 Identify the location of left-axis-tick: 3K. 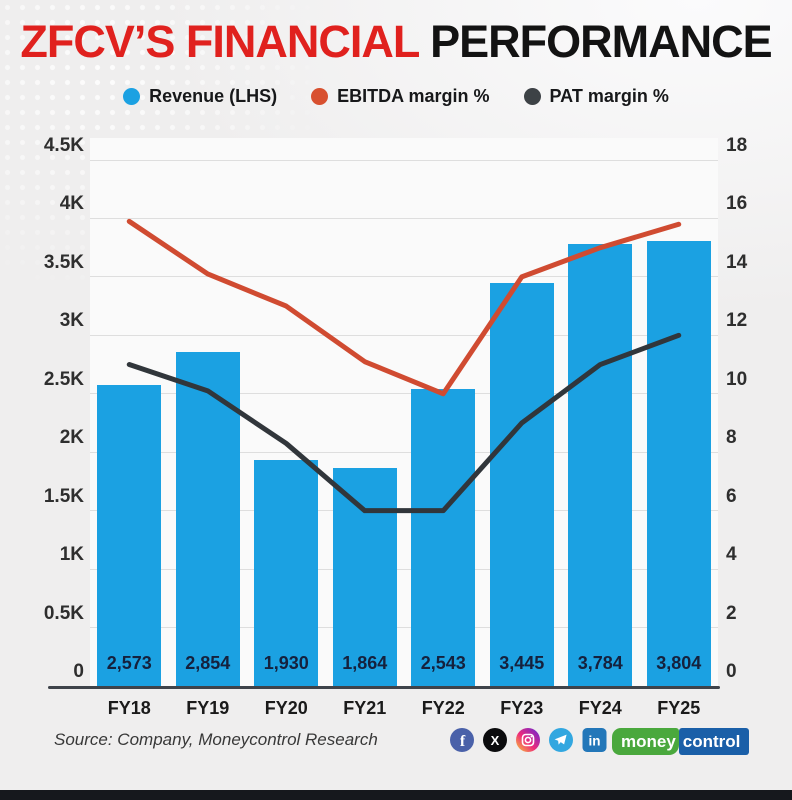
(71, 321).